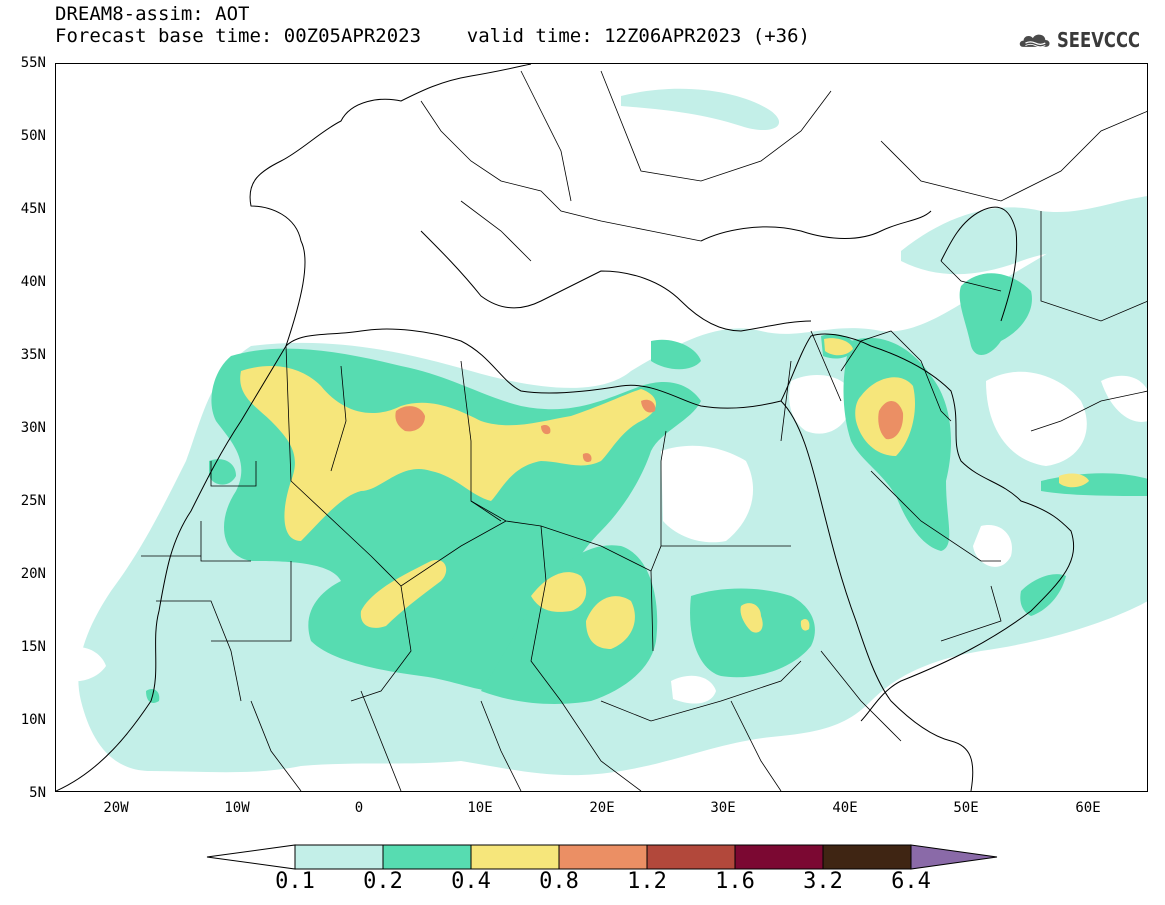 The width and height of the screenshot is (1165, 905). What do you see at coordinates (966, 808) in the screenshot?
I see `lon-label: 50E` at bounding box center [966, 808].